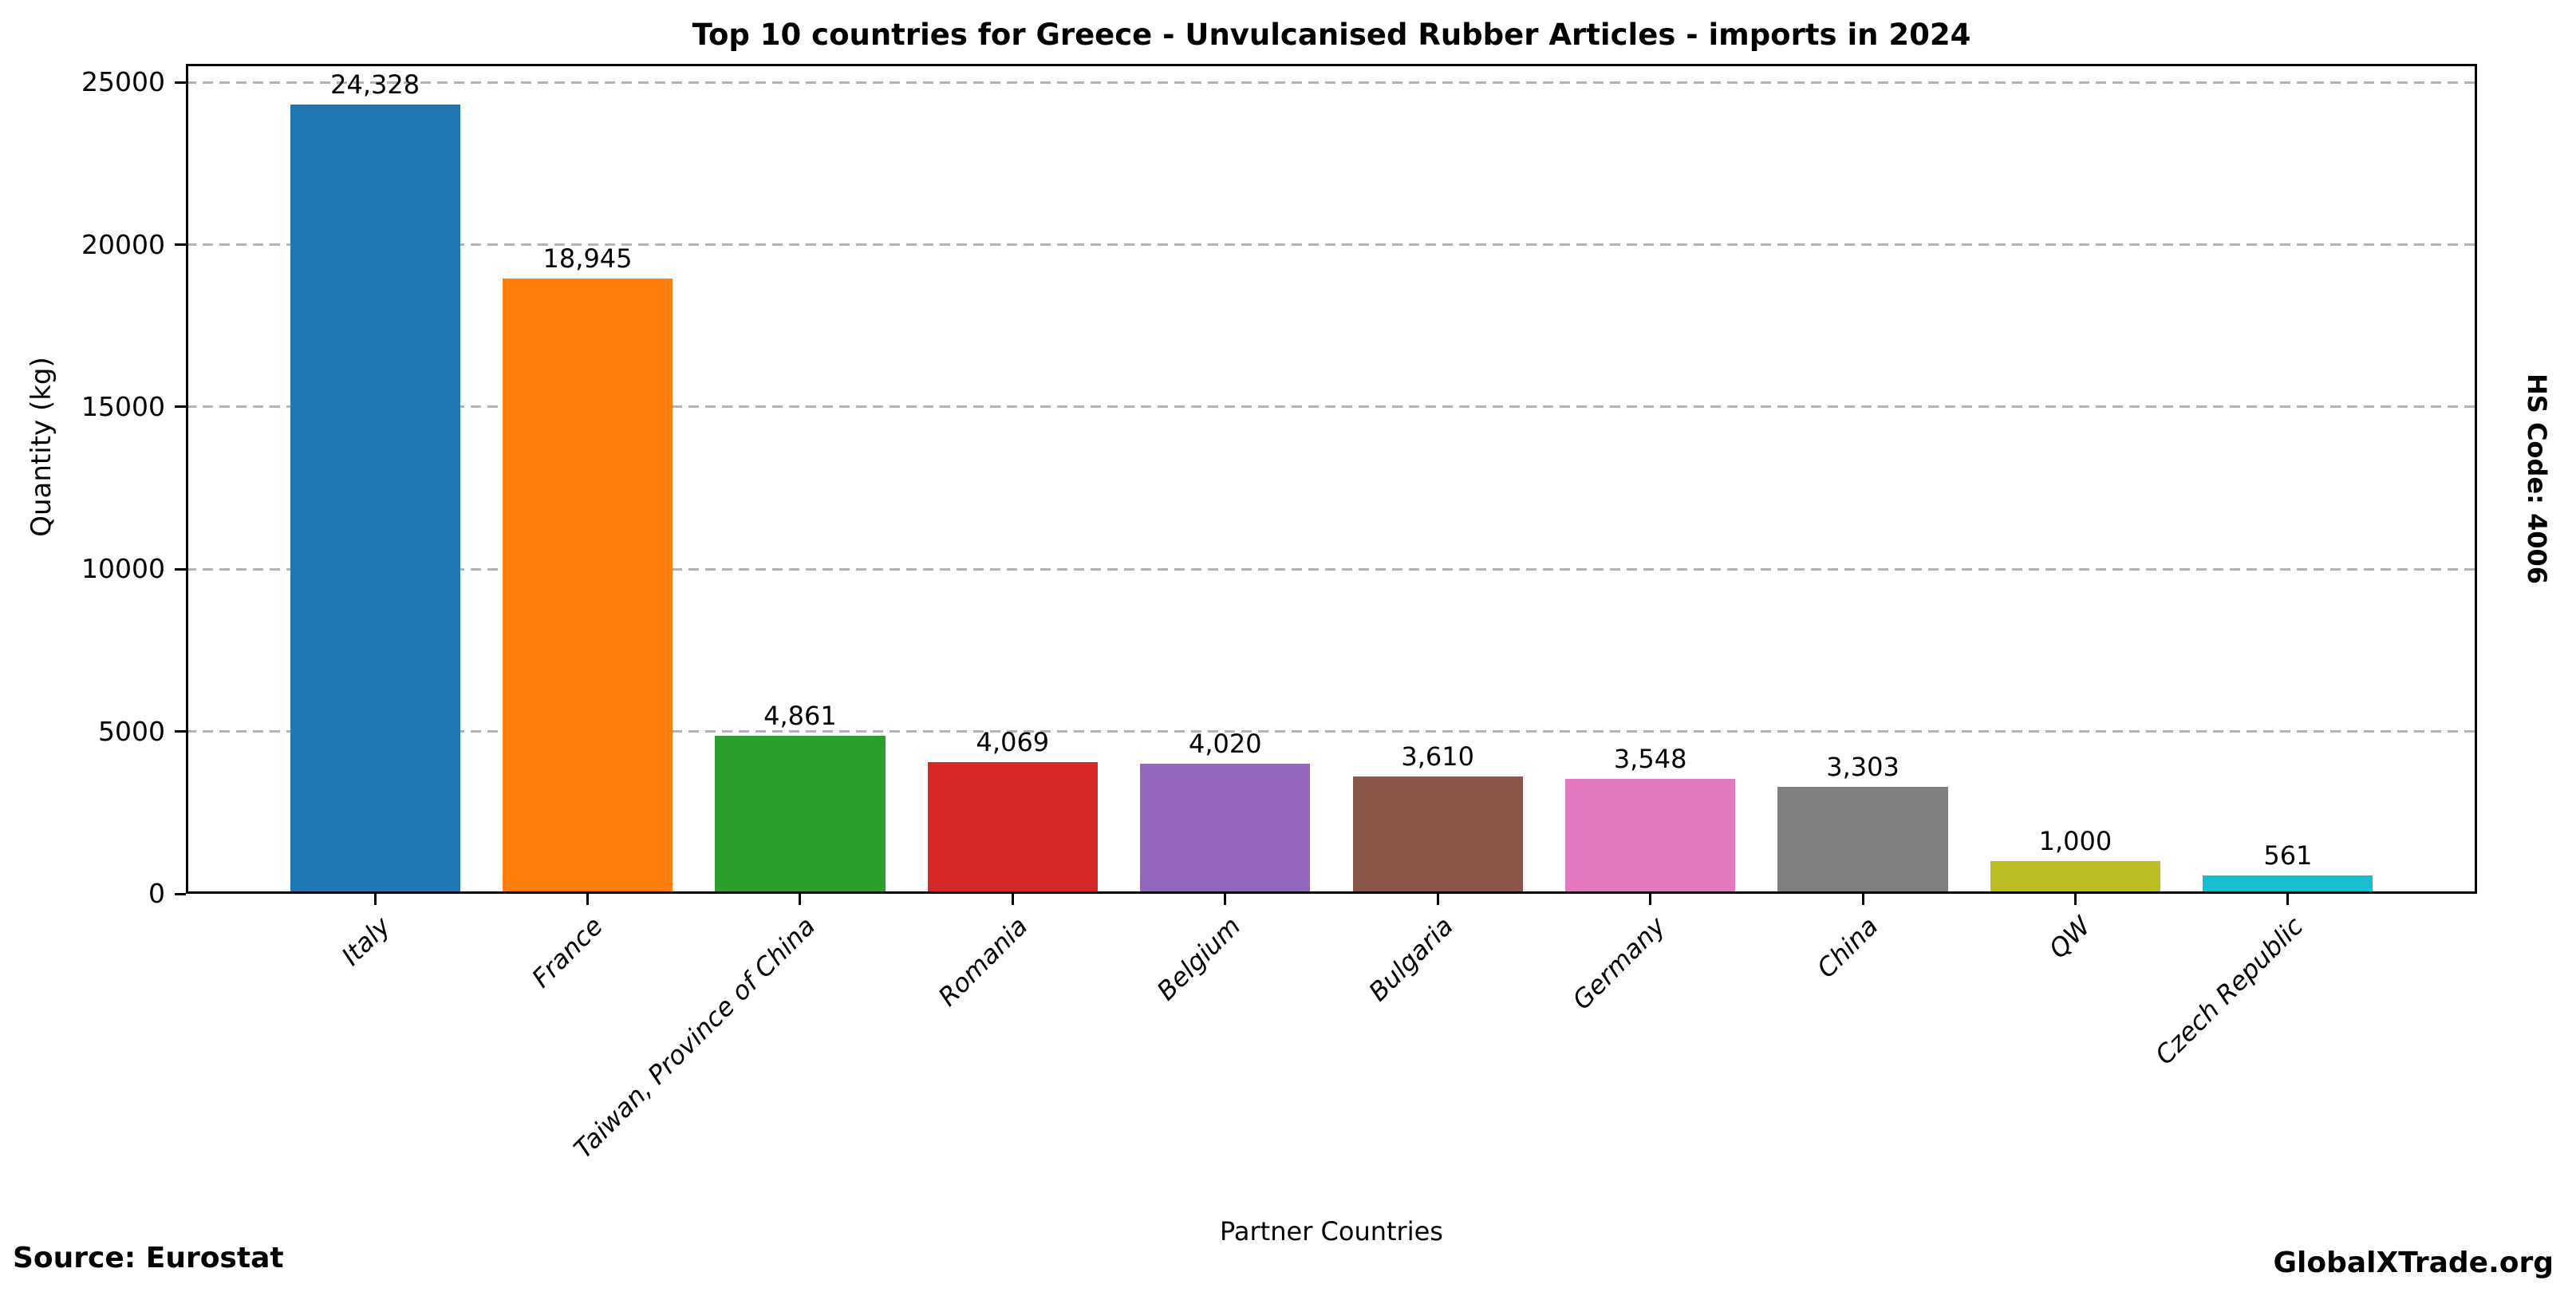 The width and height of the screenshot is (2576, 1296). Describe the element at coordinates (2229, 991) in the screenshot. I see `x-tick-label-czech-republic: Czech Republic` at that location.